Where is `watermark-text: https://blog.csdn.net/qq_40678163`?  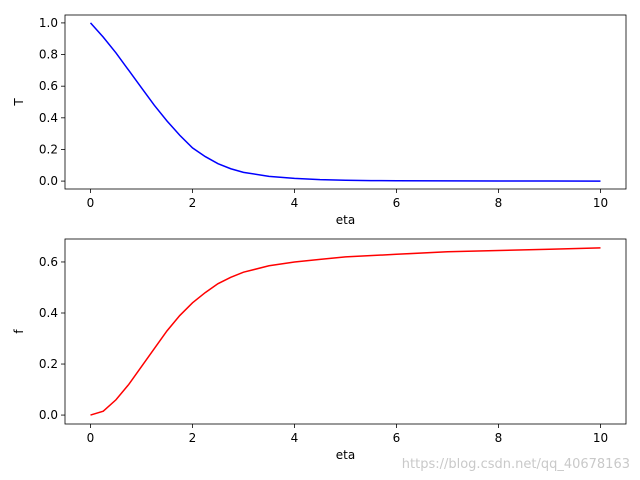 watermark-text: https://blog.csdn.net/qq_40678163 is located at coordinates (515, 464).